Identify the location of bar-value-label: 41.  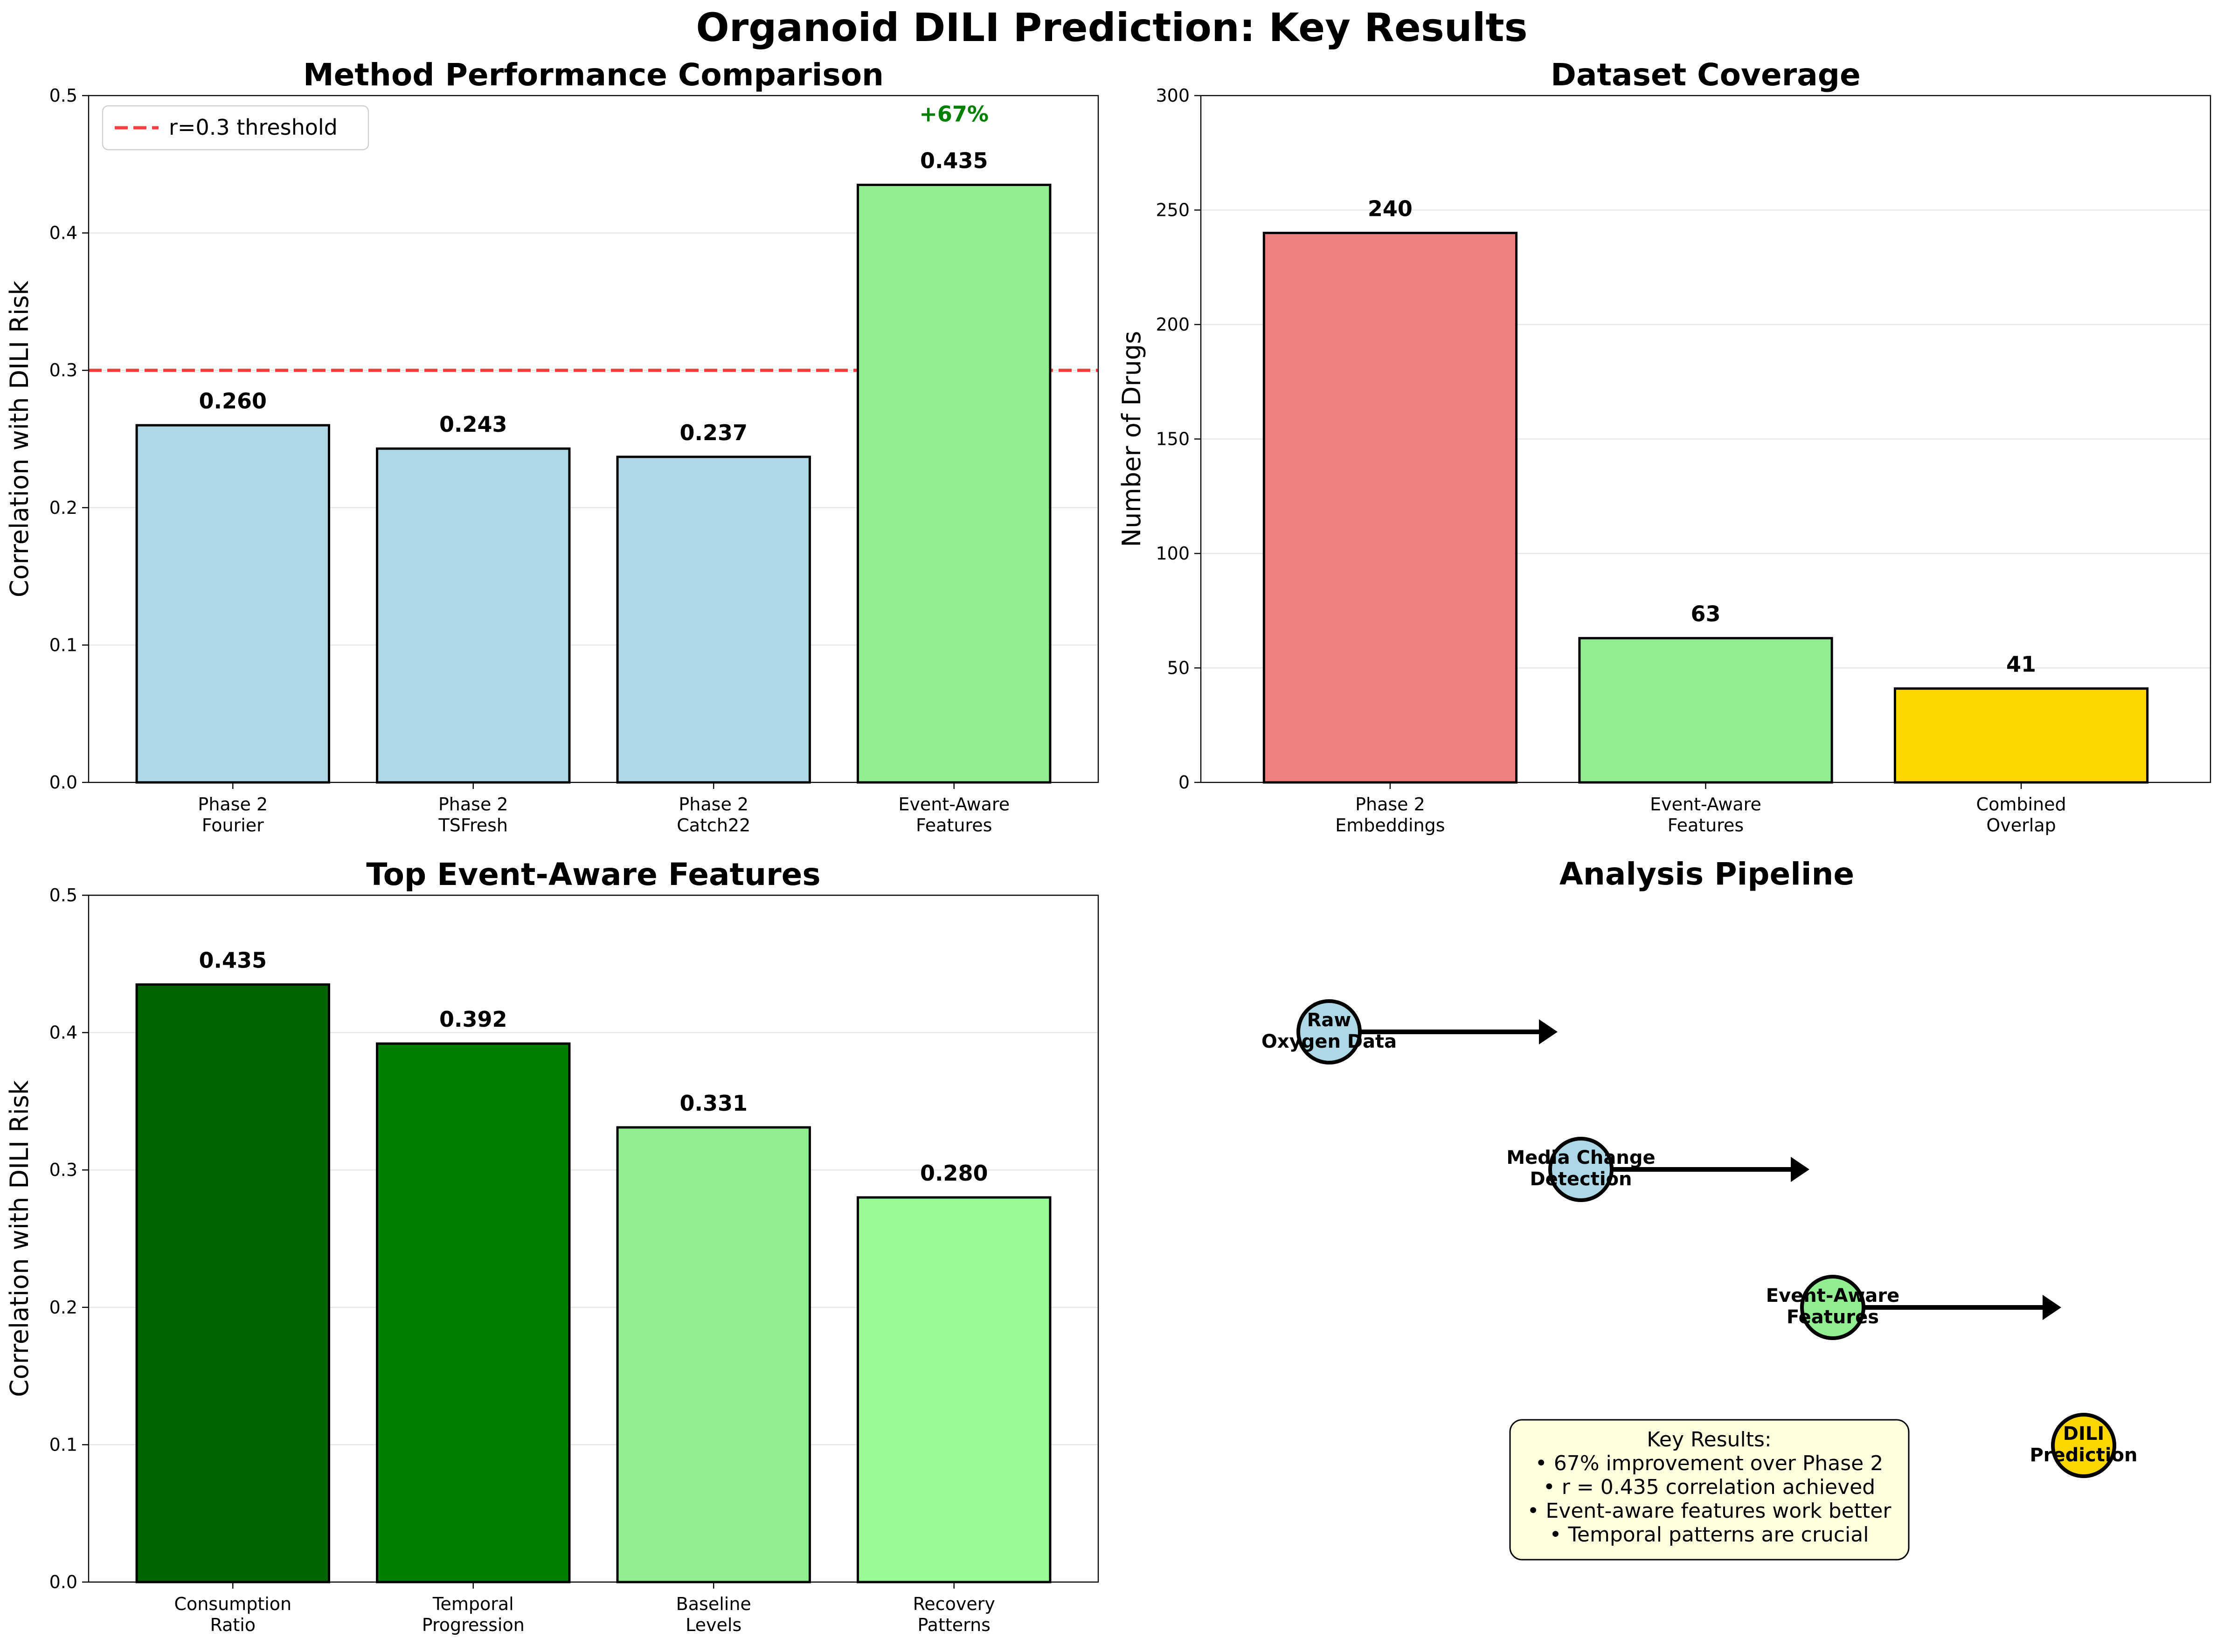
(2021, 664).